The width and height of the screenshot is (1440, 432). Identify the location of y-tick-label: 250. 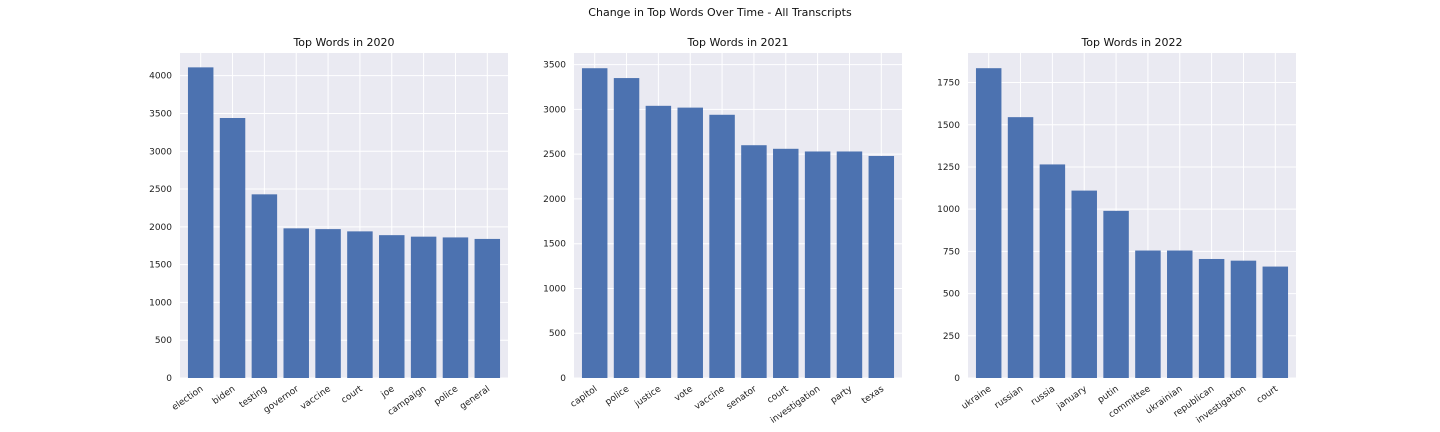
(951, 337).